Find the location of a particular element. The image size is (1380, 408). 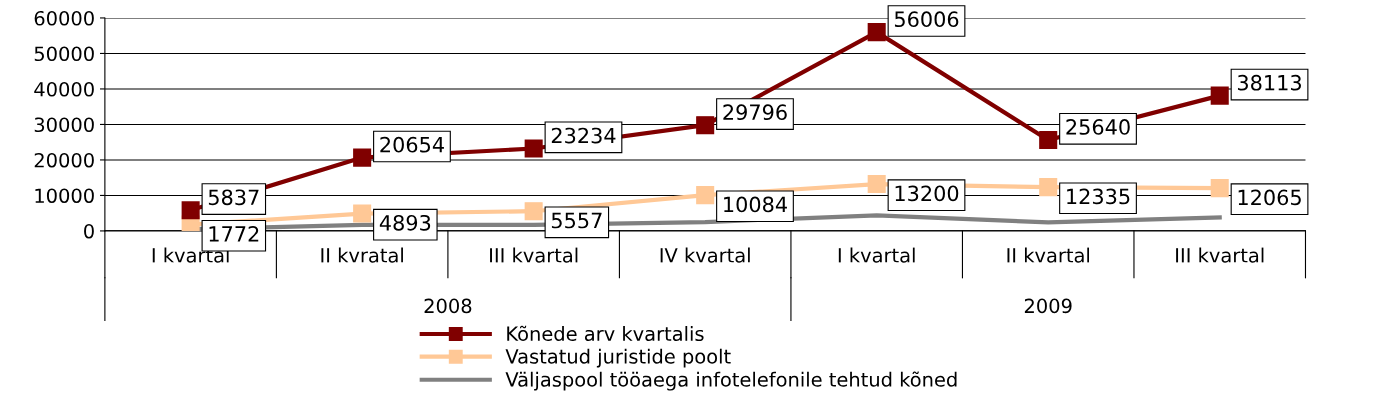

data-label: 12335 is located at coordinates (1098, 196).